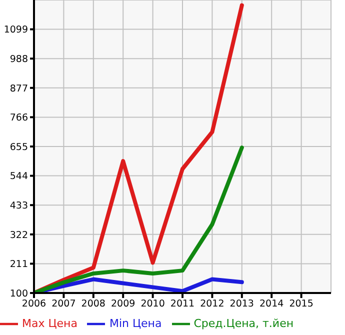 Image resolution: width=345 pixels, height=335 pixels. Describe the element at coordinates (19, 264) in the screenshot. I see `y-tick-label: 211` at that location.